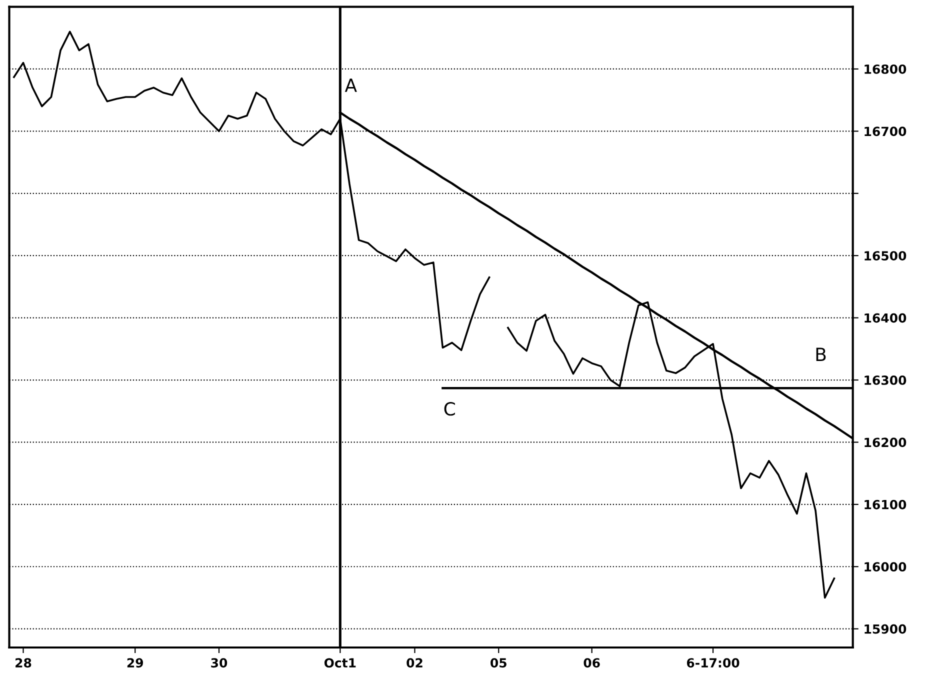 The height and width of the screenshot is (678, 927). Describe the element at coordinates (135, 663) in the screenshot. I see `x-tick-label: 29` at that location.